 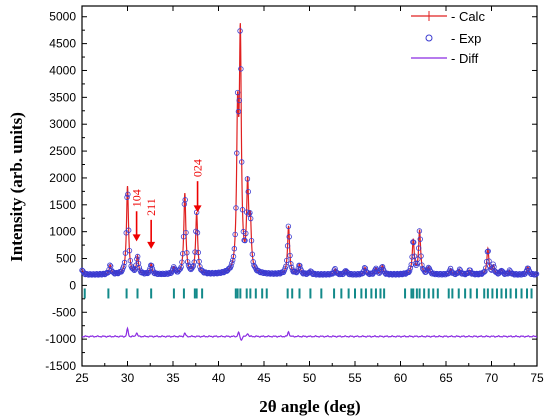 I want to click on y-tick-label: -1000, so click(x=60, y=339).